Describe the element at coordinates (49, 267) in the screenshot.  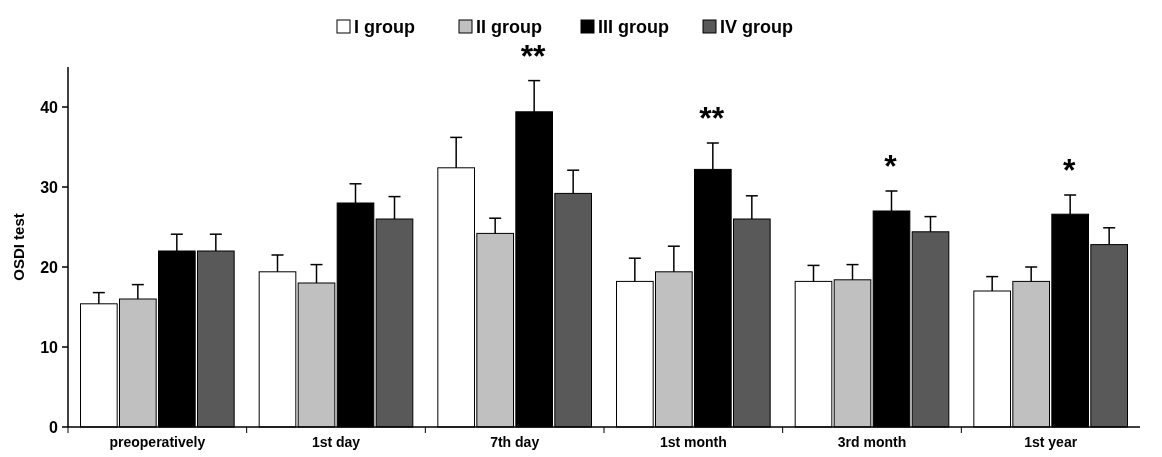
I see `y-tick-label: 20` at that location.